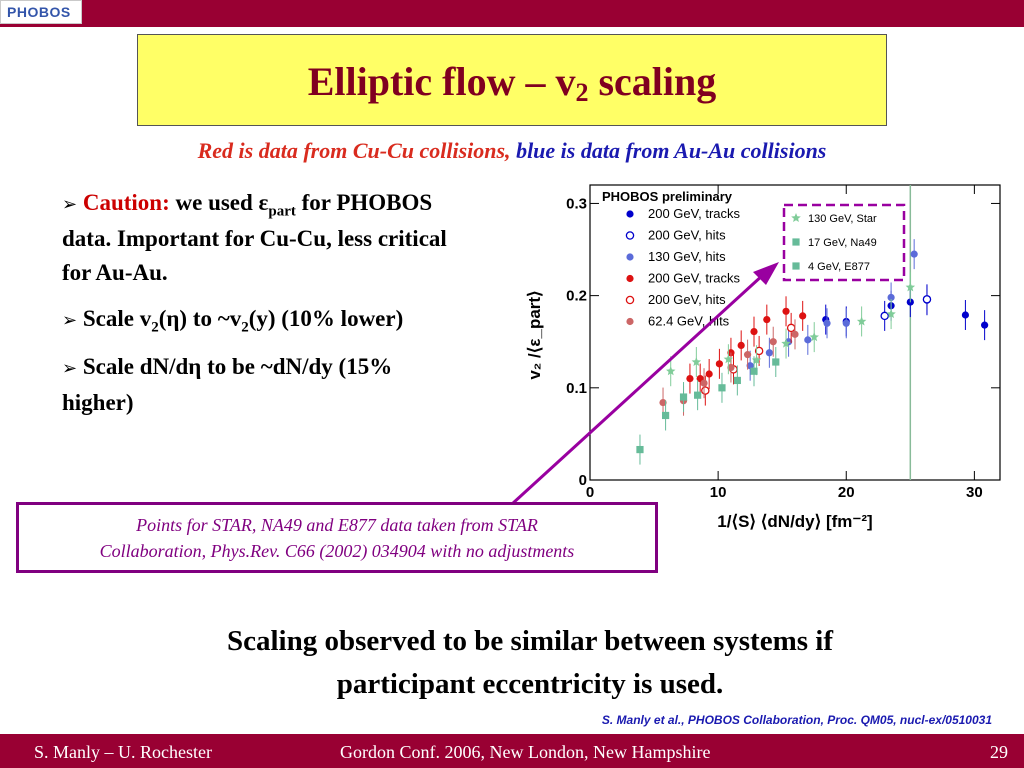 The image size is (1024, 768). What do you see at coordinates (123, 752) in the screenshot?
I see `footer-author: S. Manly – U. Rochester` at bounding box center [123, 752].